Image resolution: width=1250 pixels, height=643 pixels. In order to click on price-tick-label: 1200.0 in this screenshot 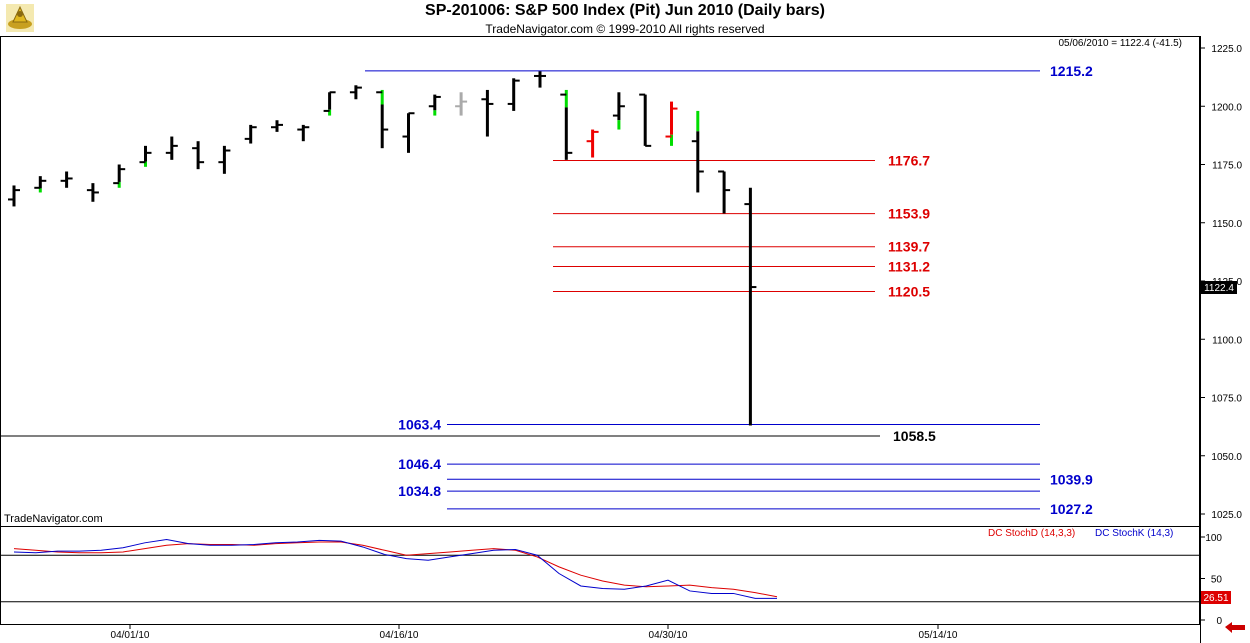, I will do `click(1226, 107)`.